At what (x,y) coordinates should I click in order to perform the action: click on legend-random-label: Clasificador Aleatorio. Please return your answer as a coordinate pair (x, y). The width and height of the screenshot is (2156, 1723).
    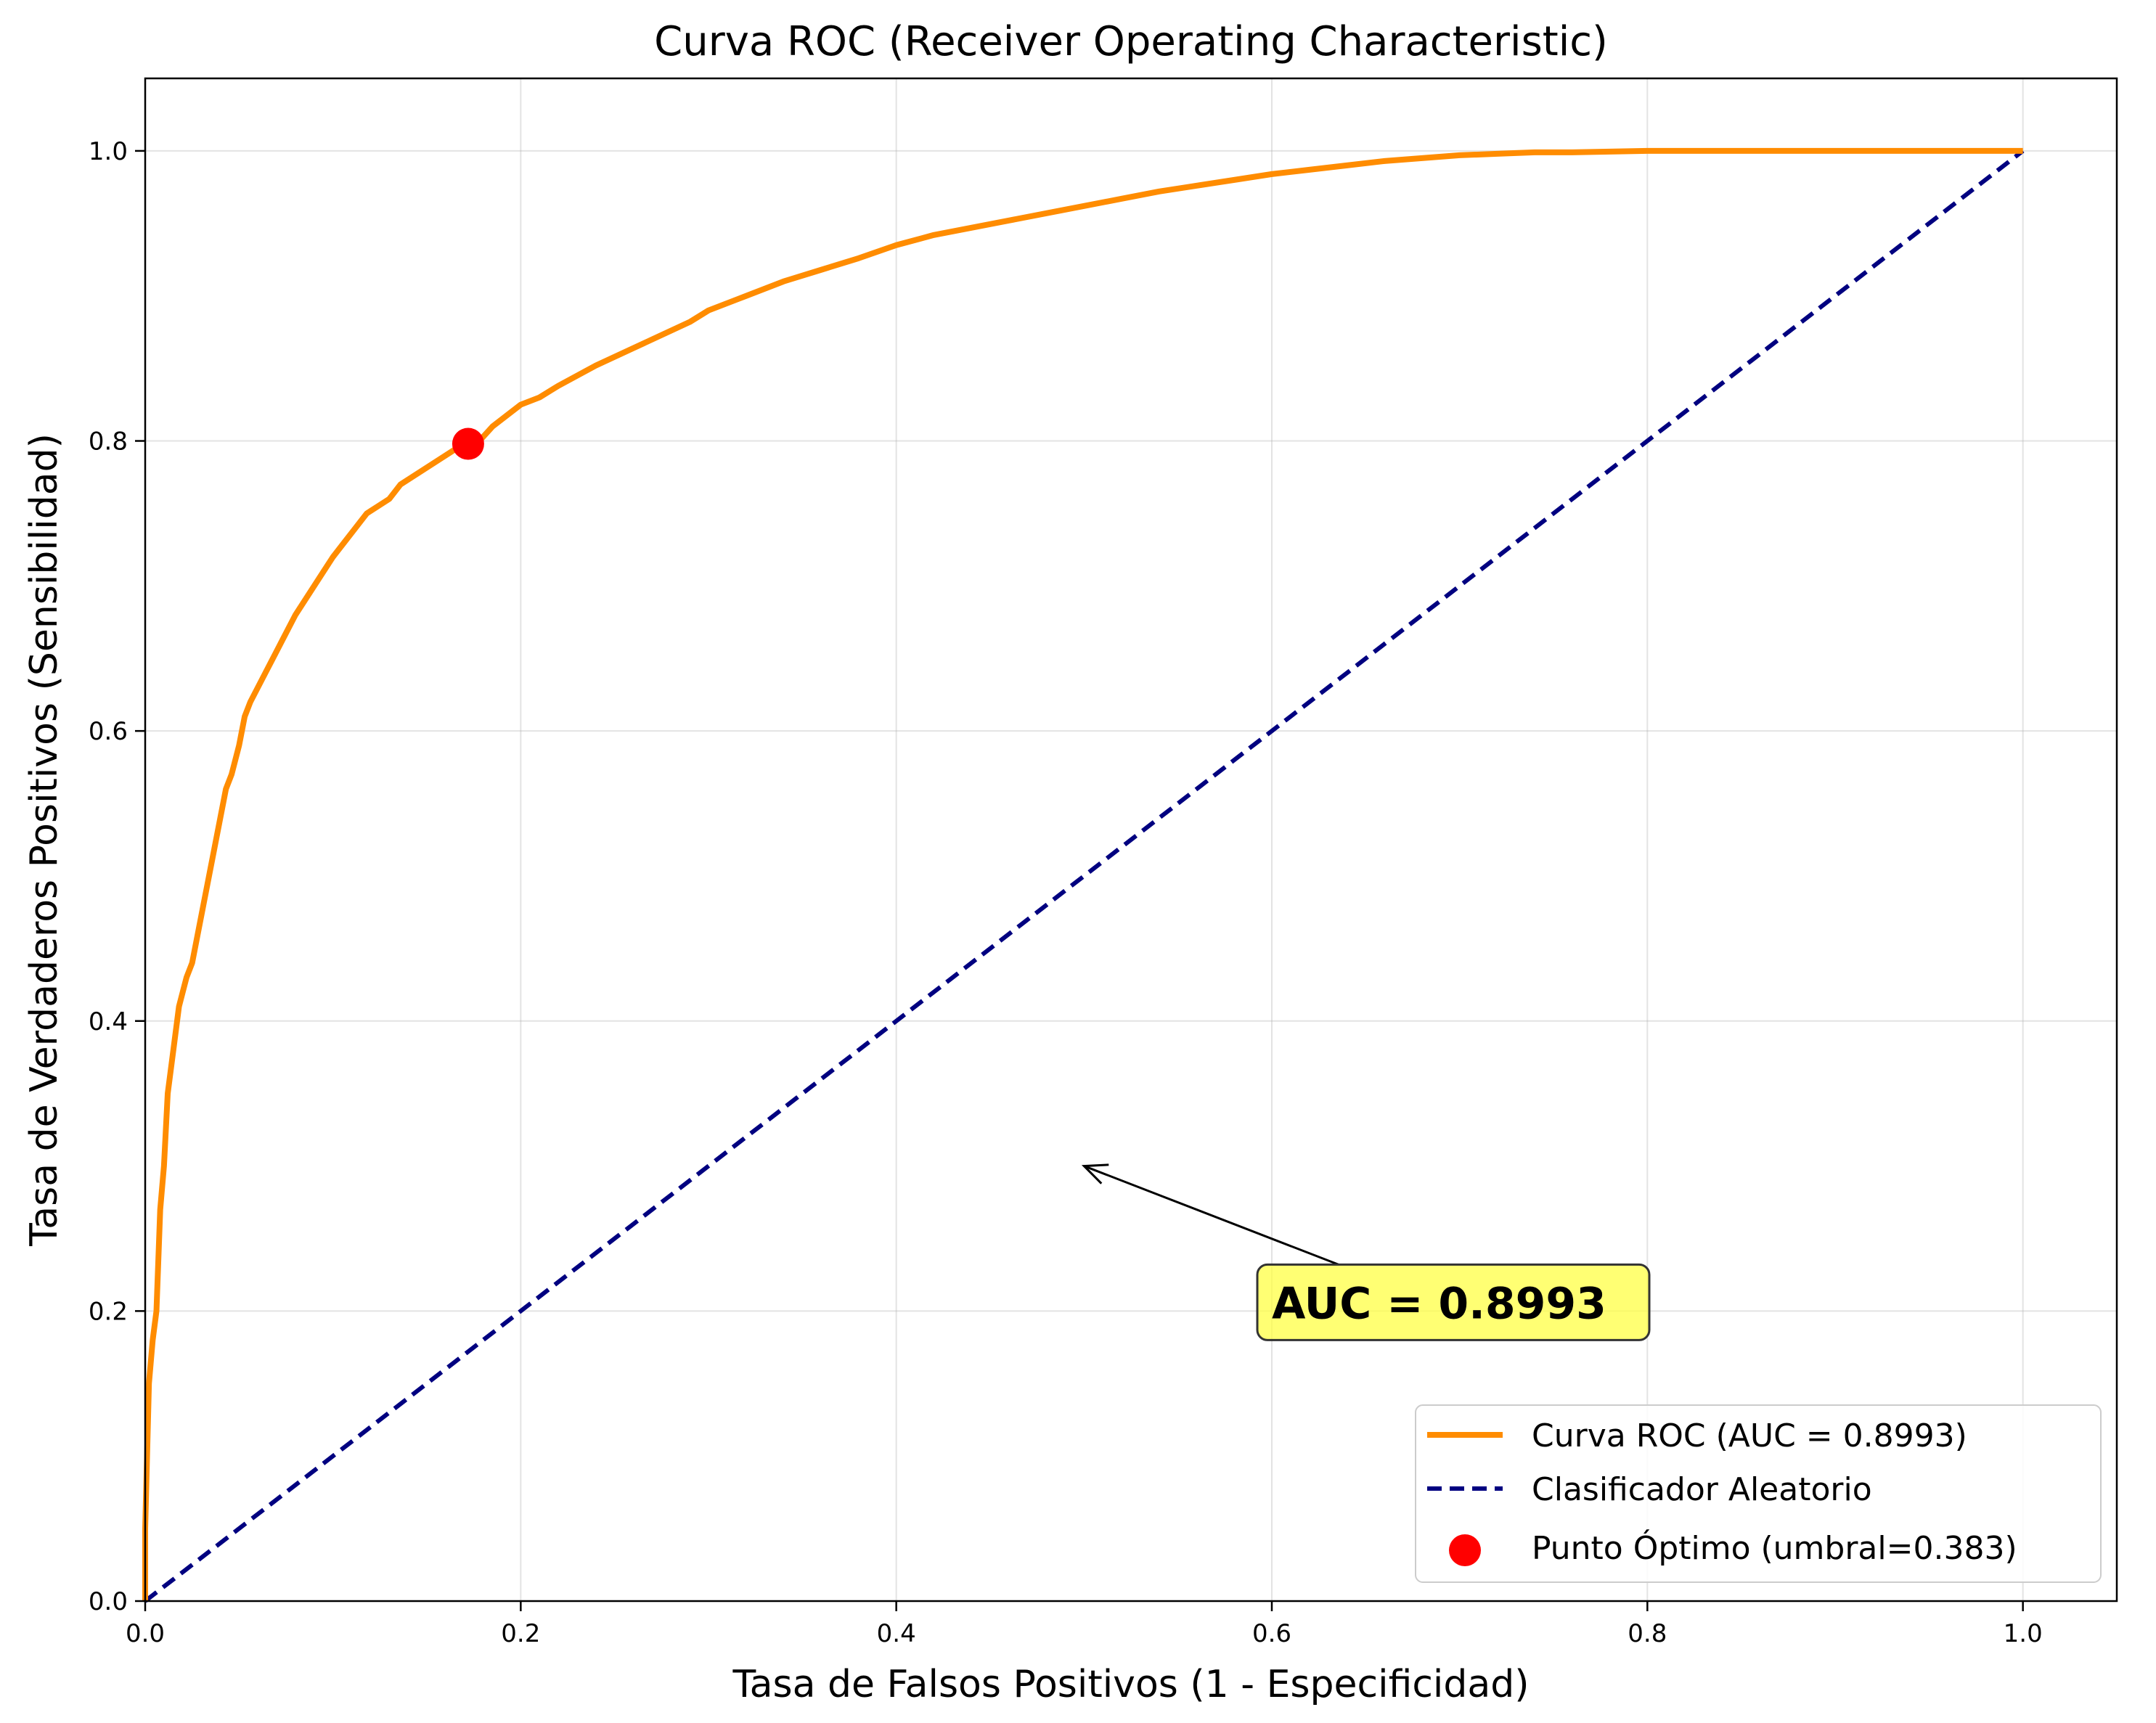
    Looking at the image, I should click on (1702, 1489).